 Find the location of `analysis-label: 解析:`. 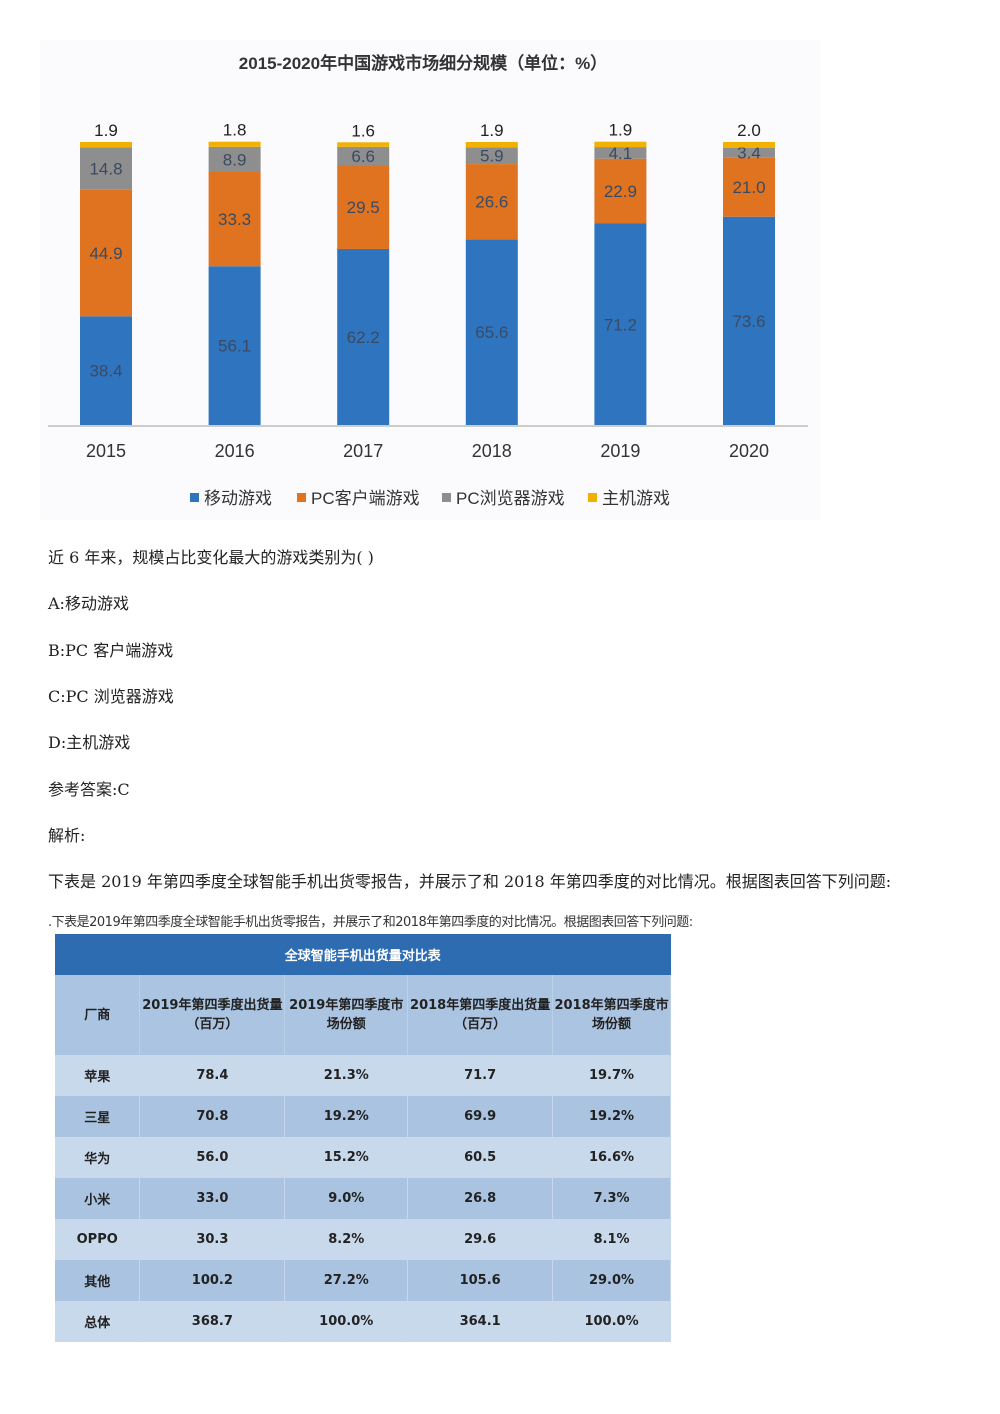

analysis-label: 解析: is located at coordinates (67, 835).